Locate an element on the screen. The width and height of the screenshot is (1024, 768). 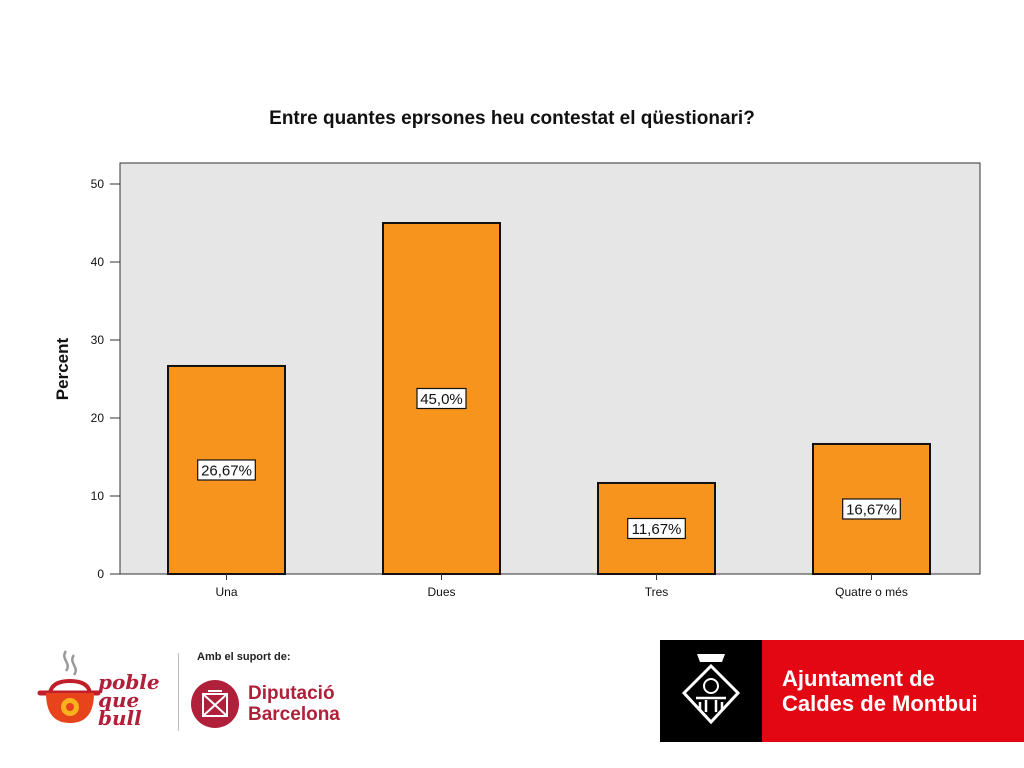
support-label: Amb el suport de: is located at coordinates (244, 657).